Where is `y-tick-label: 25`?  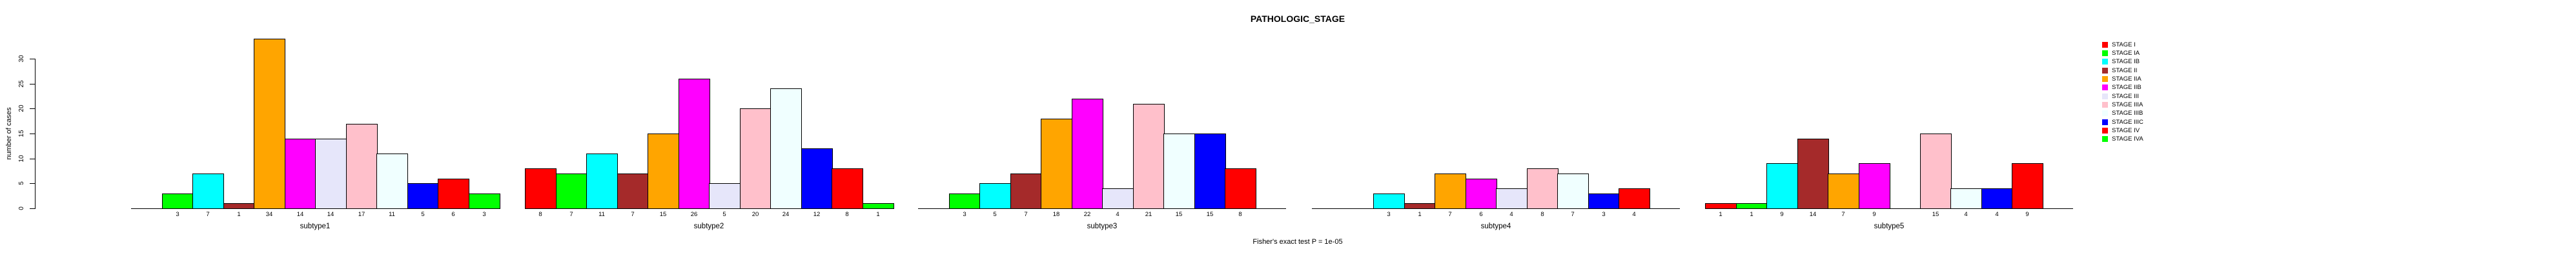
y-tick-label: 25 is located at coordinates (21, 84).